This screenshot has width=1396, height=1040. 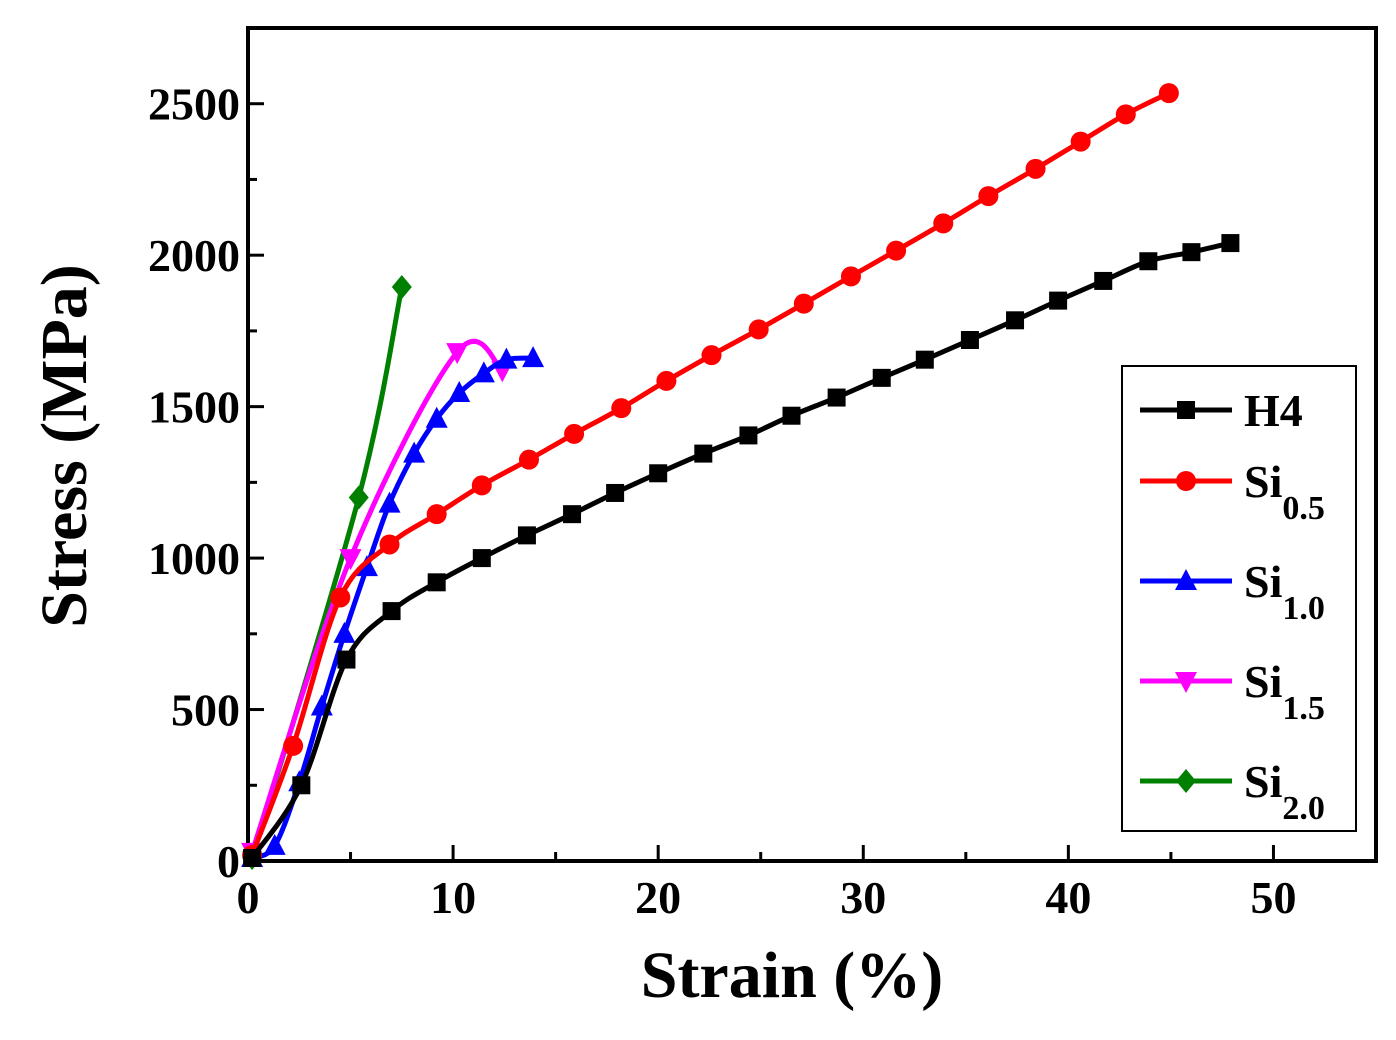 I want to click on legend-label: Si1.0, so click(x=1284, y=591).